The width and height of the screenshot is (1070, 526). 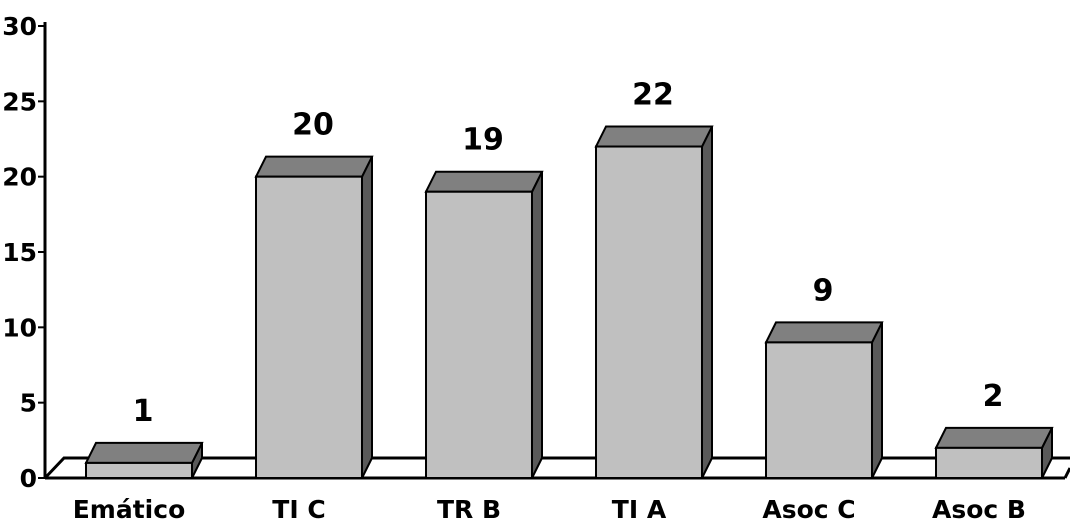 I want to click on x-tick-label: Asoc B, so click(x=979, y=509).